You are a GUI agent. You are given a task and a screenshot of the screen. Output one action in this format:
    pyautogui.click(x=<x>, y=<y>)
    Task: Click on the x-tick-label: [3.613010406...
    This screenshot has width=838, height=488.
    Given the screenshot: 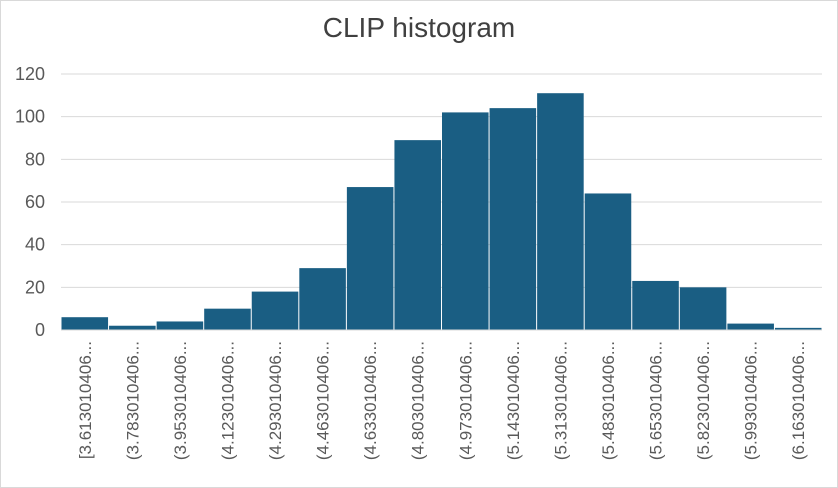 What is the action you would take?
    pyautogui.click(x=85, y=400)
    